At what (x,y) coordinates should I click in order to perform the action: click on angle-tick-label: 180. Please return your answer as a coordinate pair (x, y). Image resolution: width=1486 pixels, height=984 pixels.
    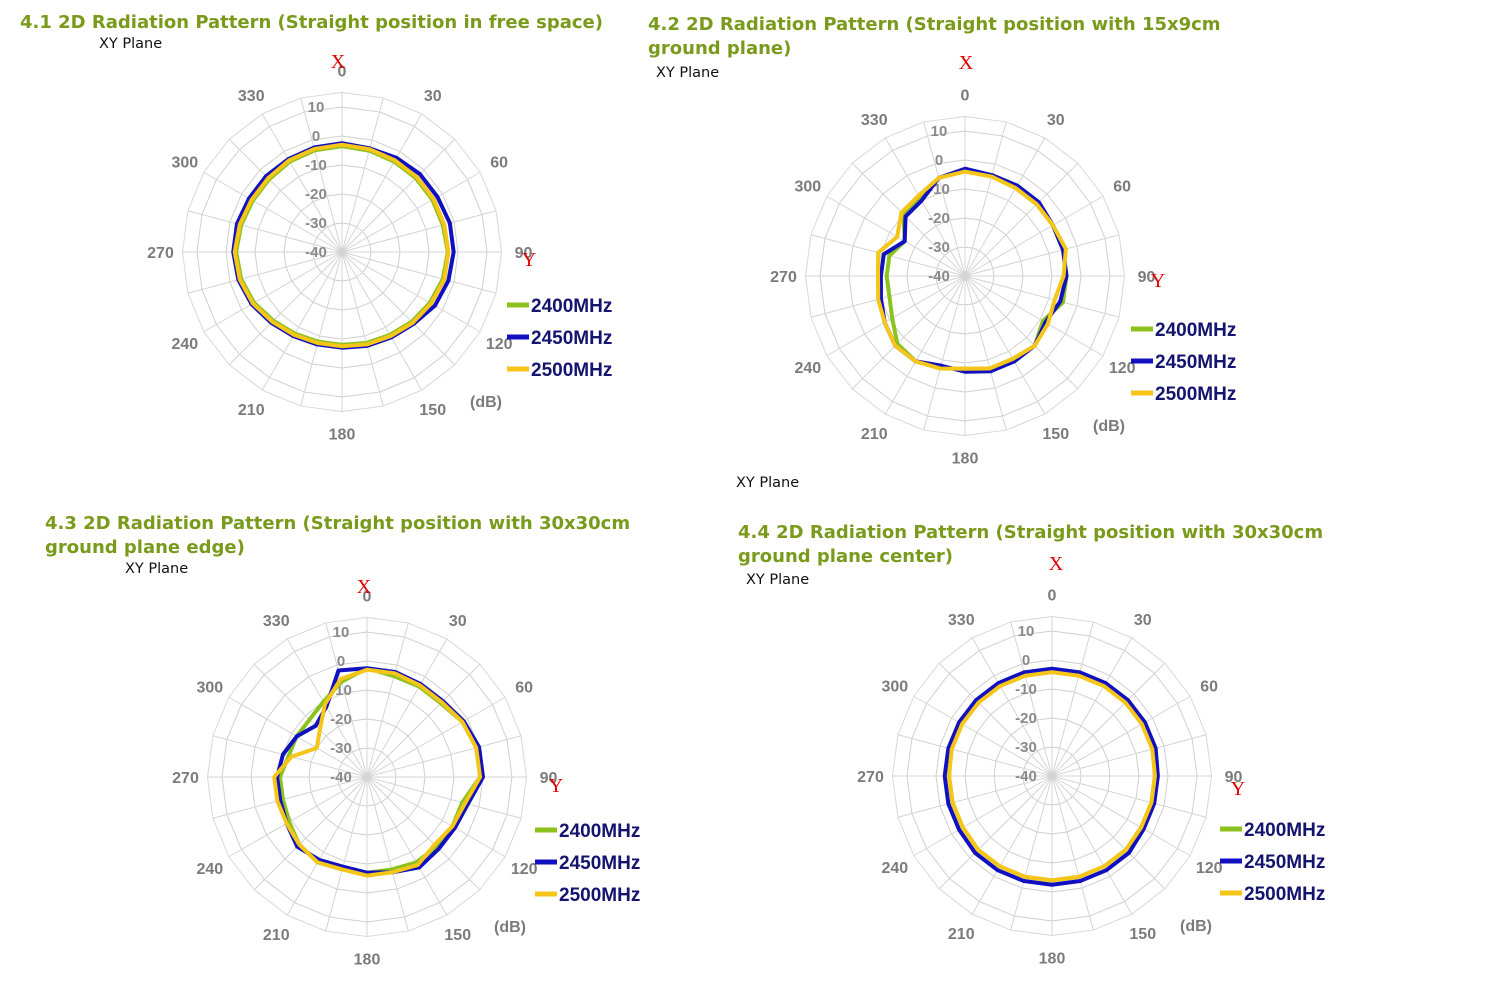
    Looking at the image, I should click on (367, 960).